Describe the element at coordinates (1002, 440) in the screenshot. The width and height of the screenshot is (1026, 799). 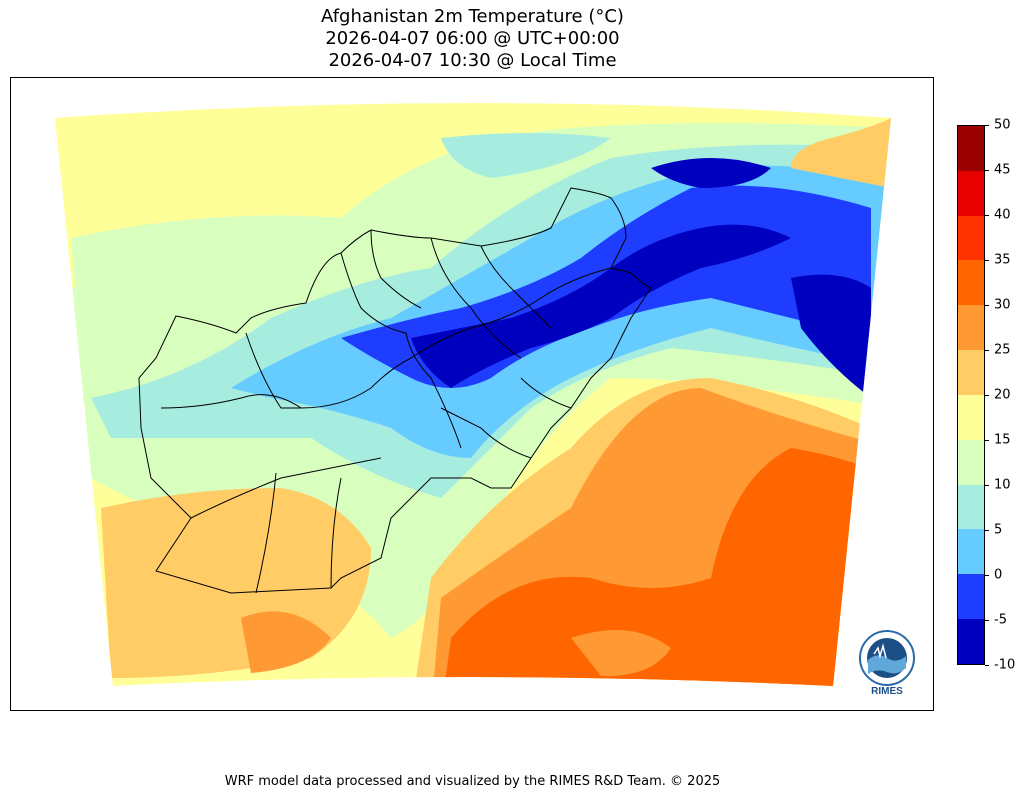
I see `colorbar-tick-label: 15` at that location.